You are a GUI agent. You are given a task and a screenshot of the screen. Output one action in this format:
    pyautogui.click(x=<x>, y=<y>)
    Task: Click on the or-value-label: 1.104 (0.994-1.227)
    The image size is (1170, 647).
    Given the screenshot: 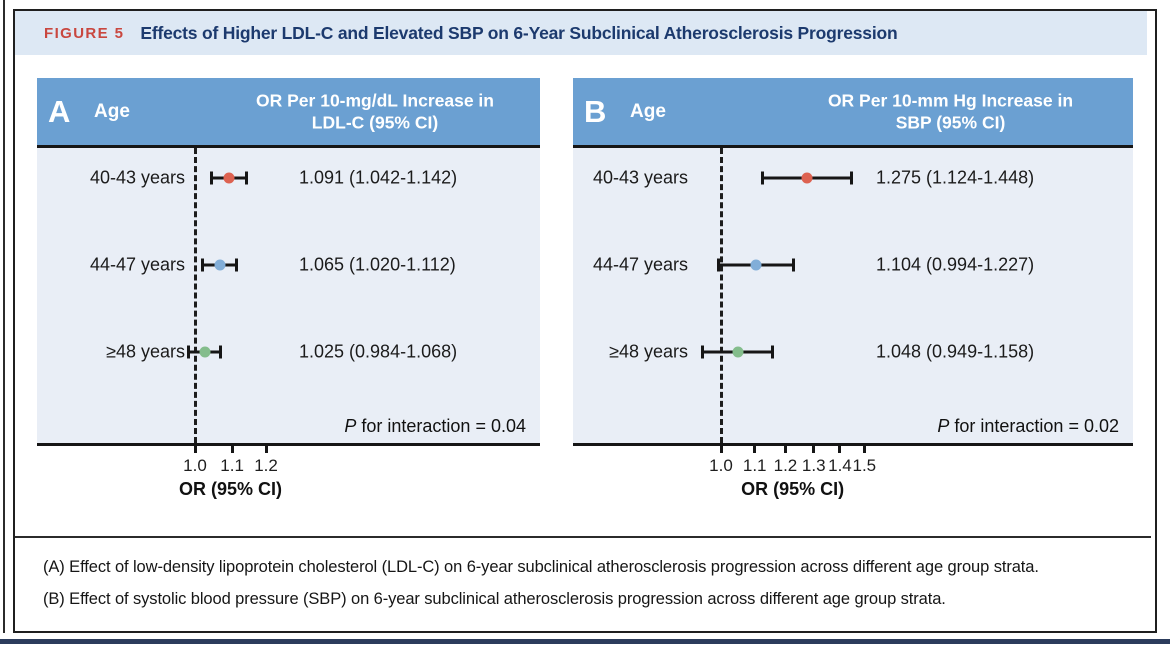 What is the action you would take?
    pyautogui.click(x=955, y=264)
    